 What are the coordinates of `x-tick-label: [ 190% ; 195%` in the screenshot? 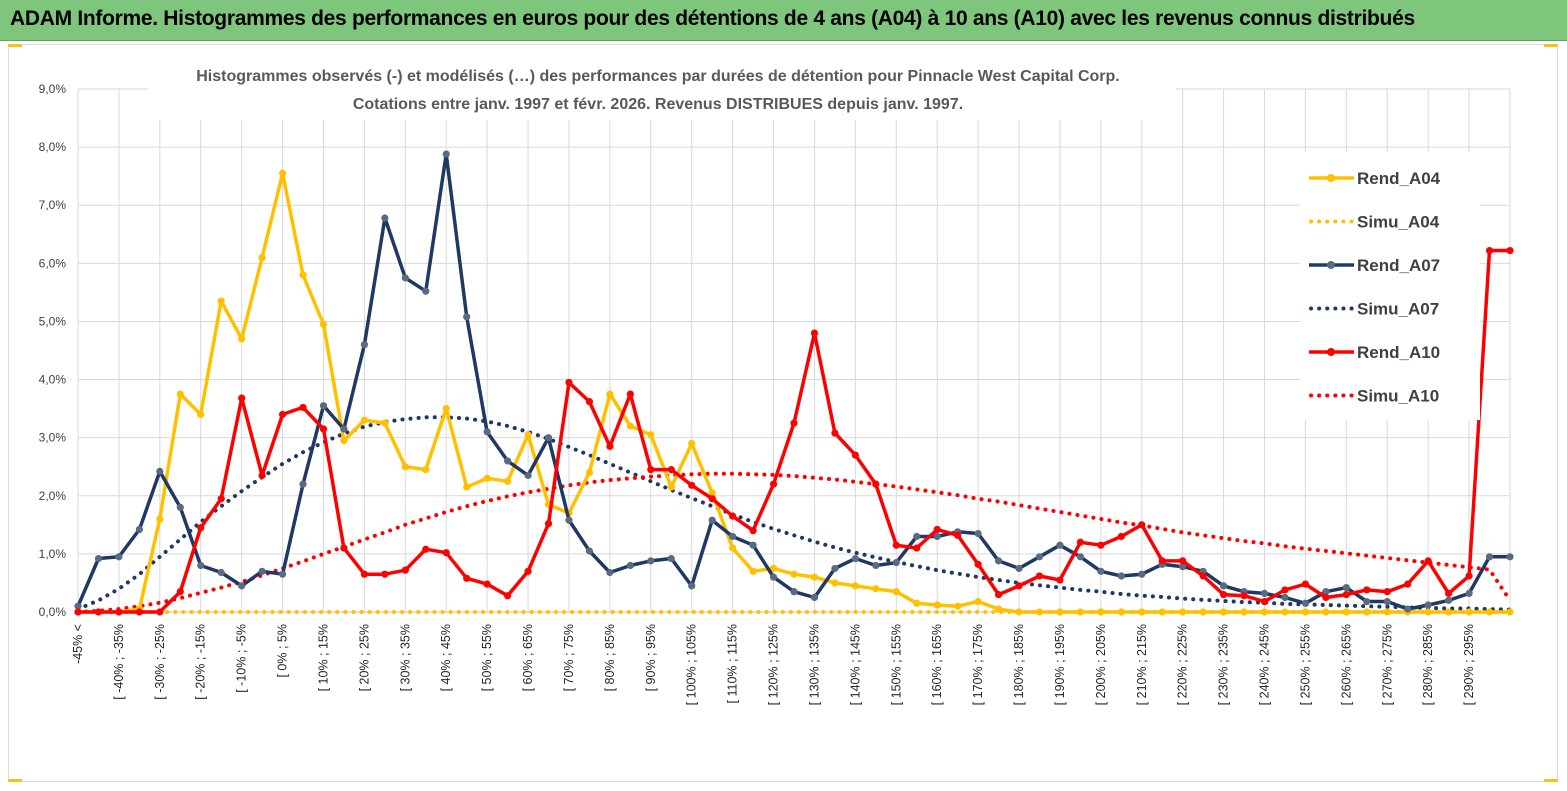 It's located at (1060, 664).